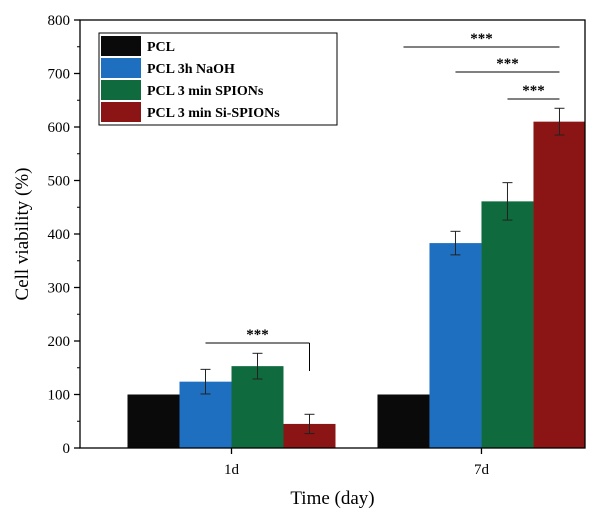 The image size is (612, 513). I want to click on legend-label: PCL 3 min SPIONs, so click(205, 91).